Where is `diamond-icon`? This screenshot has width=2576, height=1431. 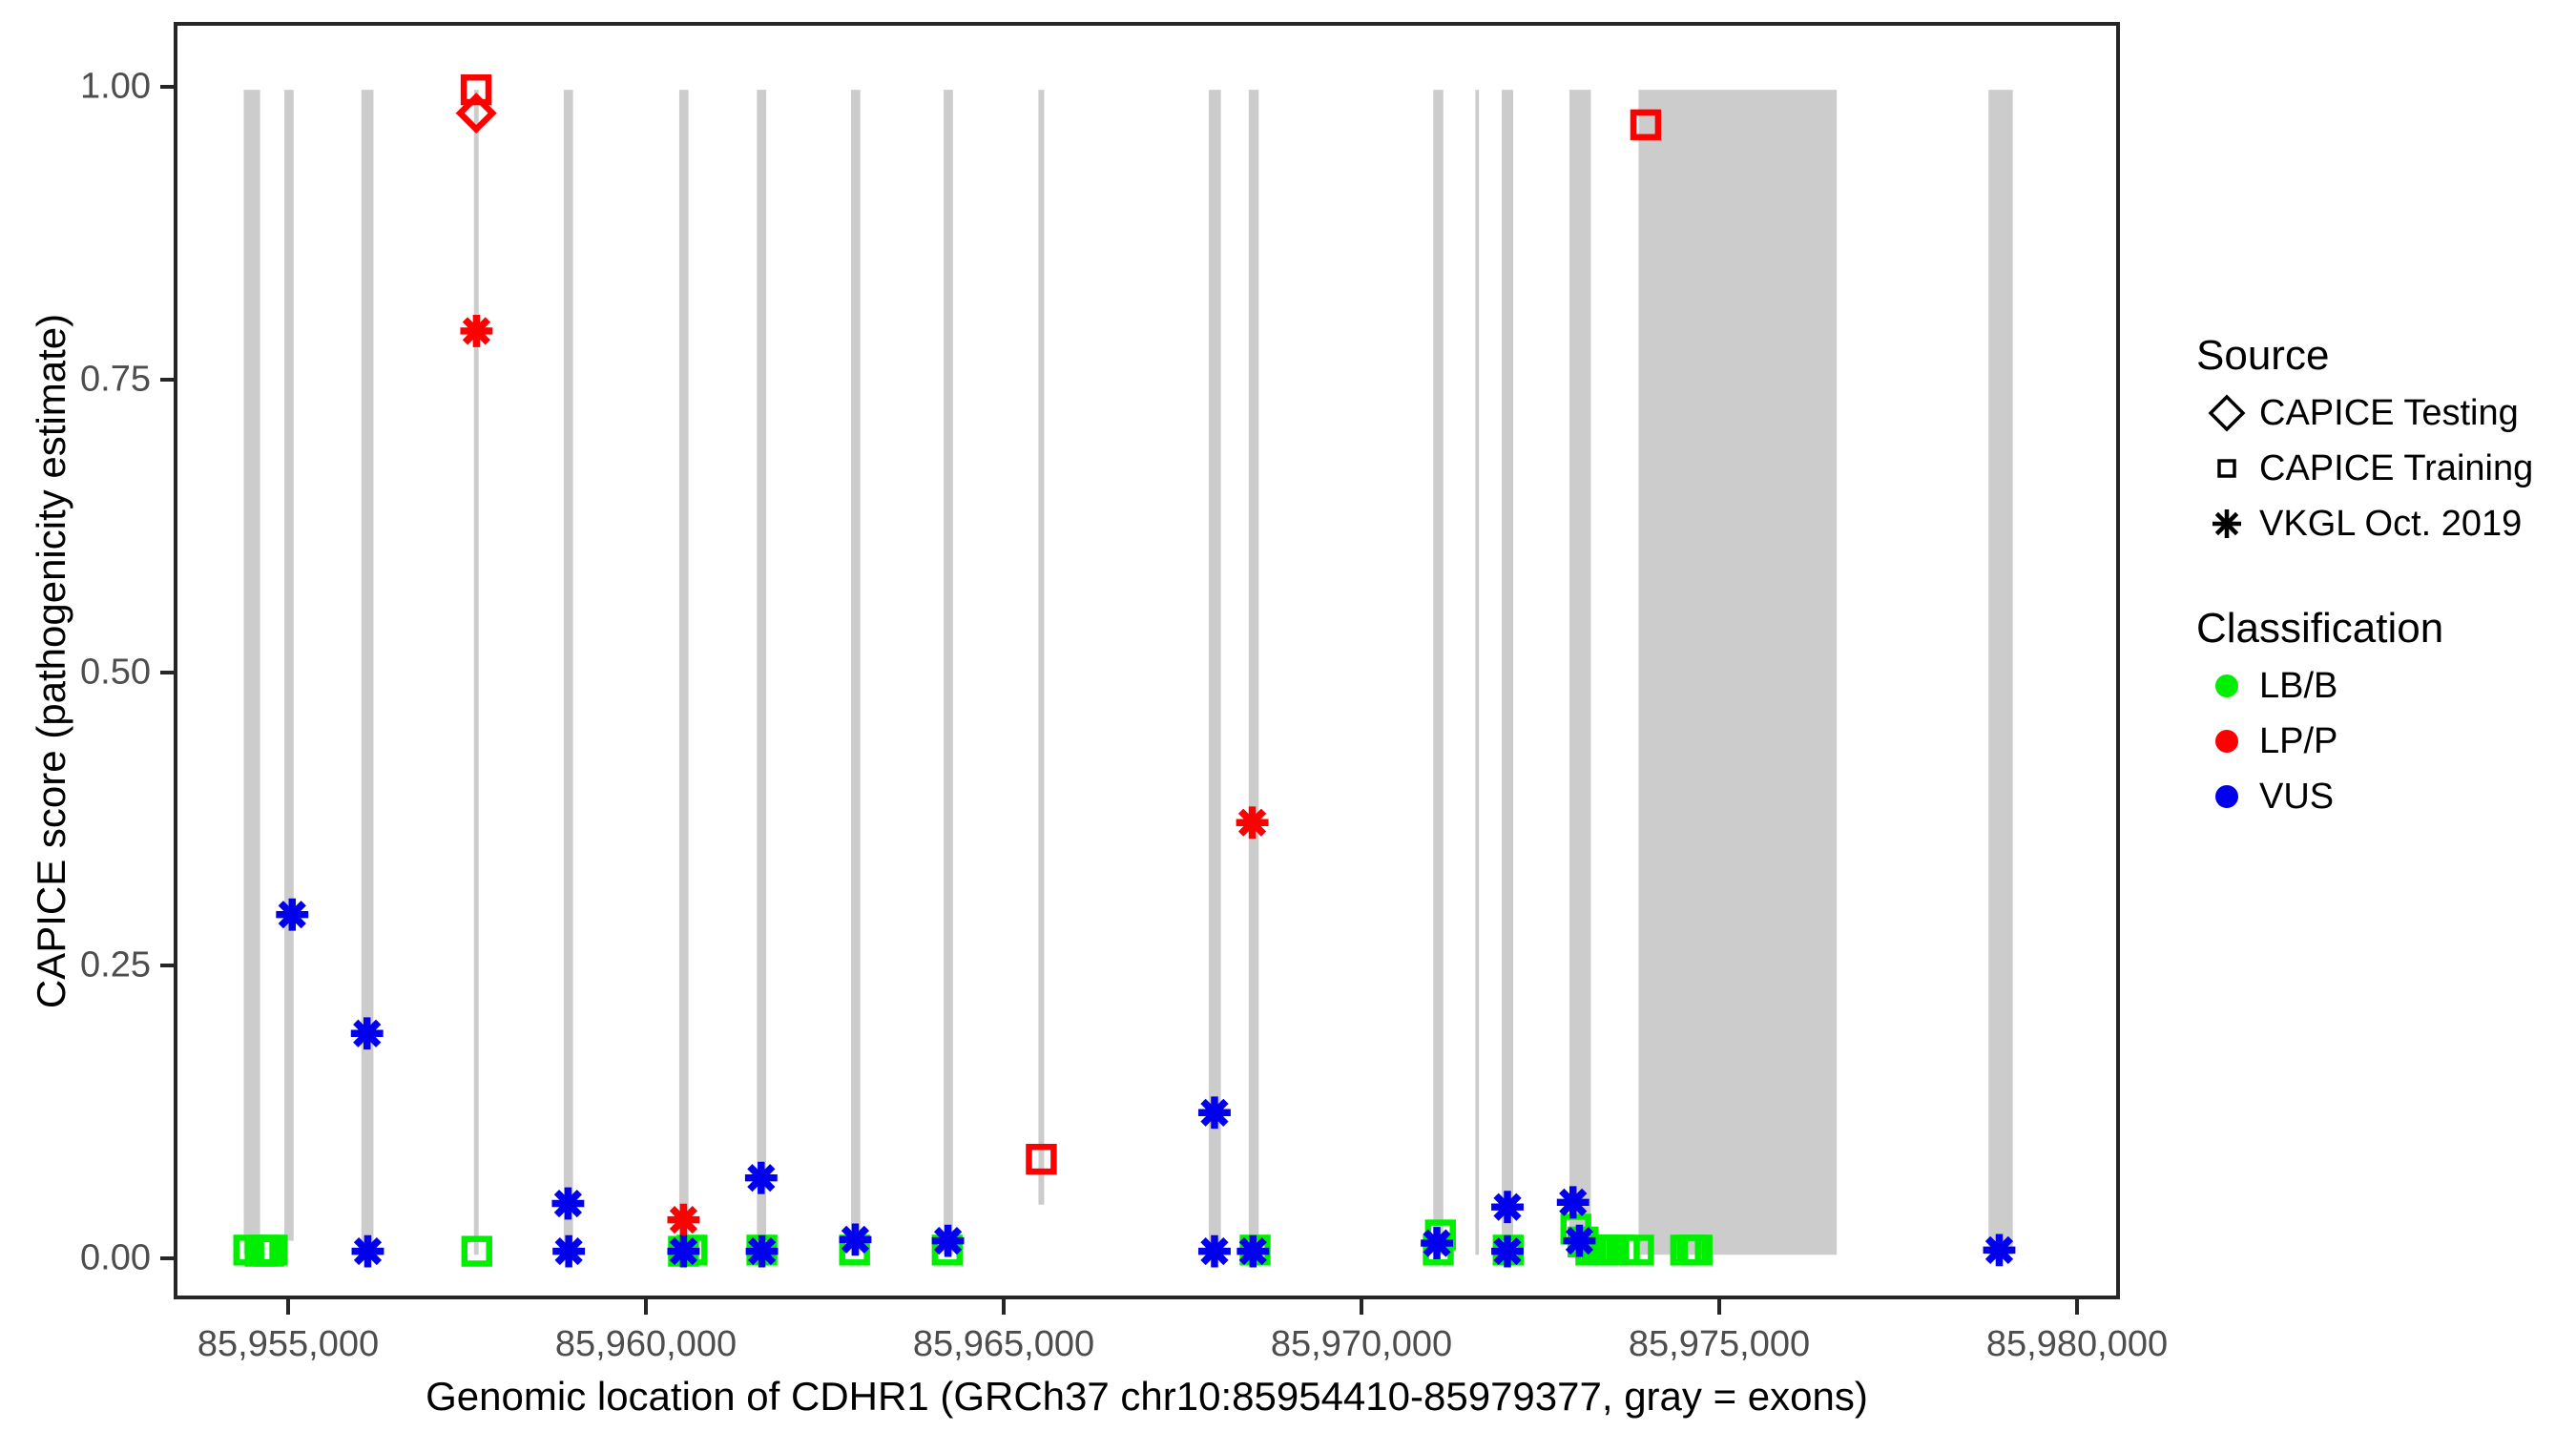
diamond-icon is located at coordinates (2227, 413).